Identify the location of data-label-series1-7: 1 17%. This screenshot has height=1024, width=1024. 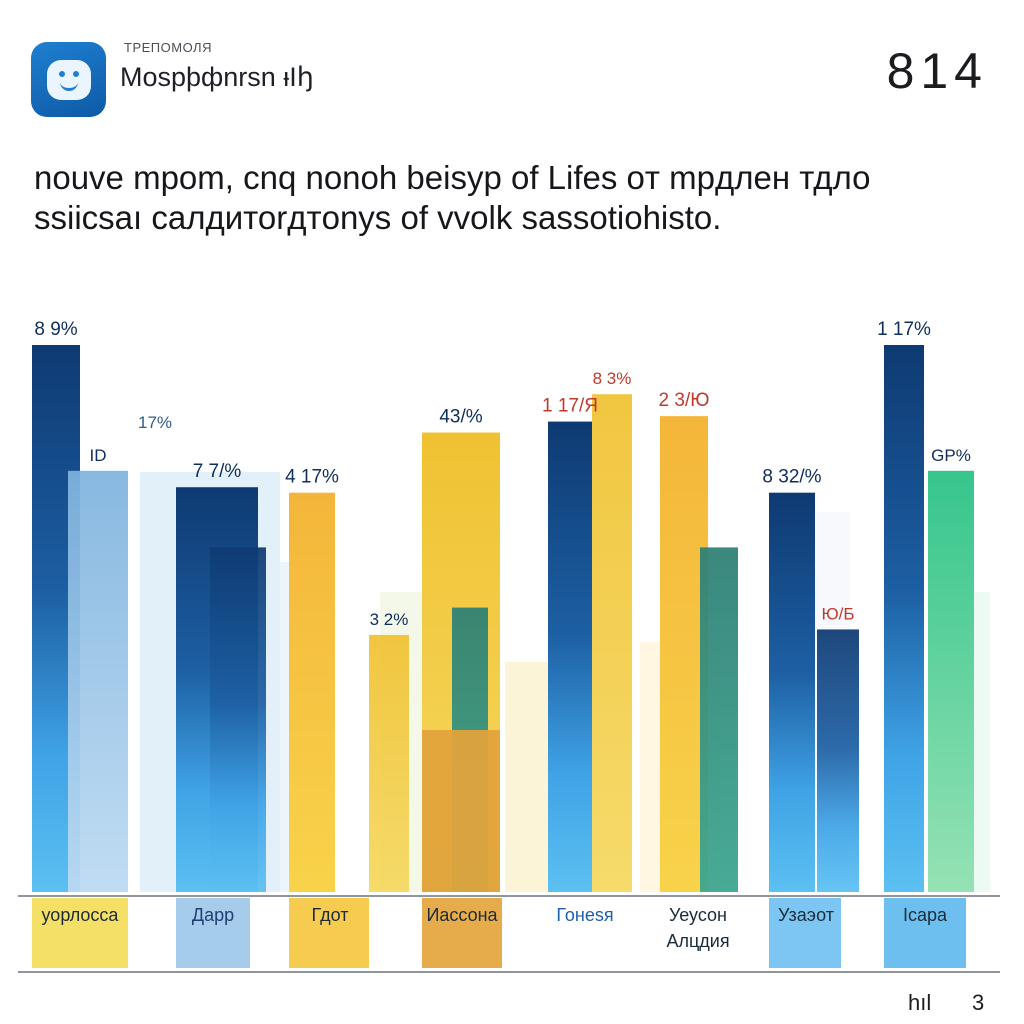
(904, 329).